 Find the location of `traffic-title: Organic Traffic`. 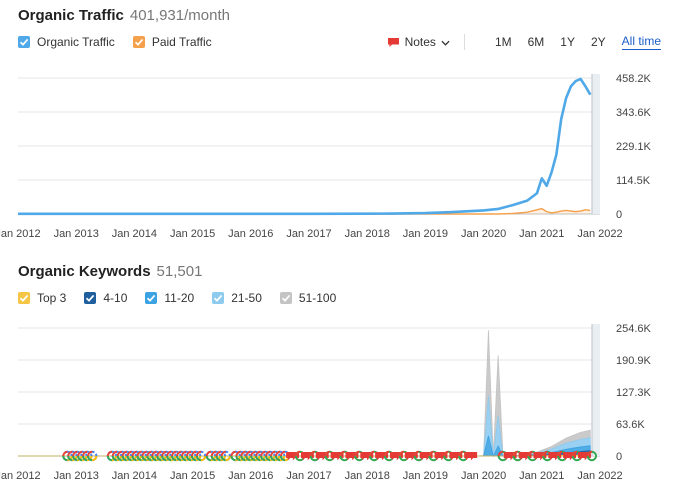

traffic-title: Organic Traffic is located at coordinates (71, 15).